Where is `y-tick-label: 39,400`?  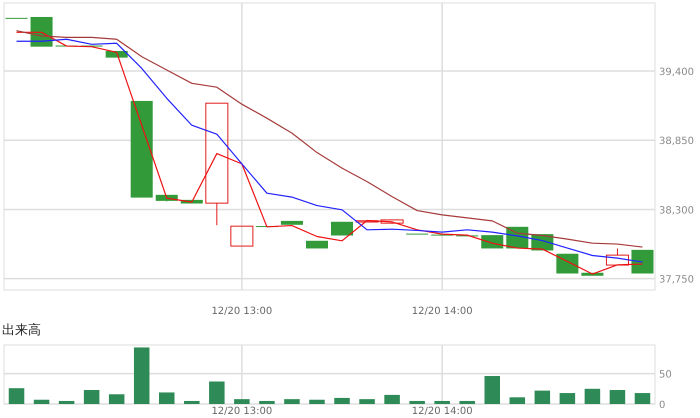
y-tick-label: 39,400 is located at coordinates (676, 72).